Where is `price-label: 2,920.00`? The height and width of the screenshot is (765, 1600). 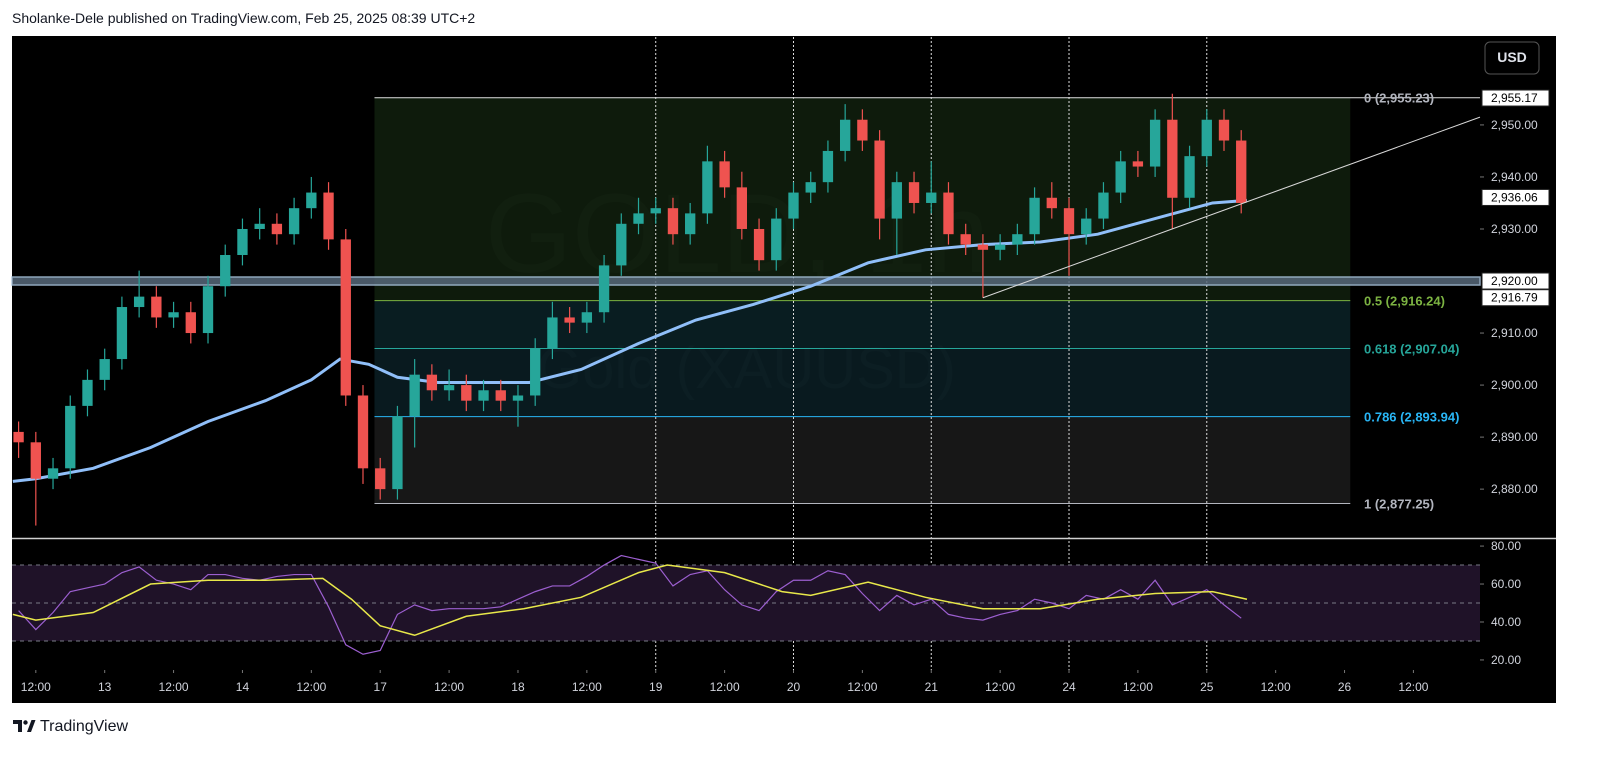 price-label: 2,920.00 is located at coordinates (1514, 281).